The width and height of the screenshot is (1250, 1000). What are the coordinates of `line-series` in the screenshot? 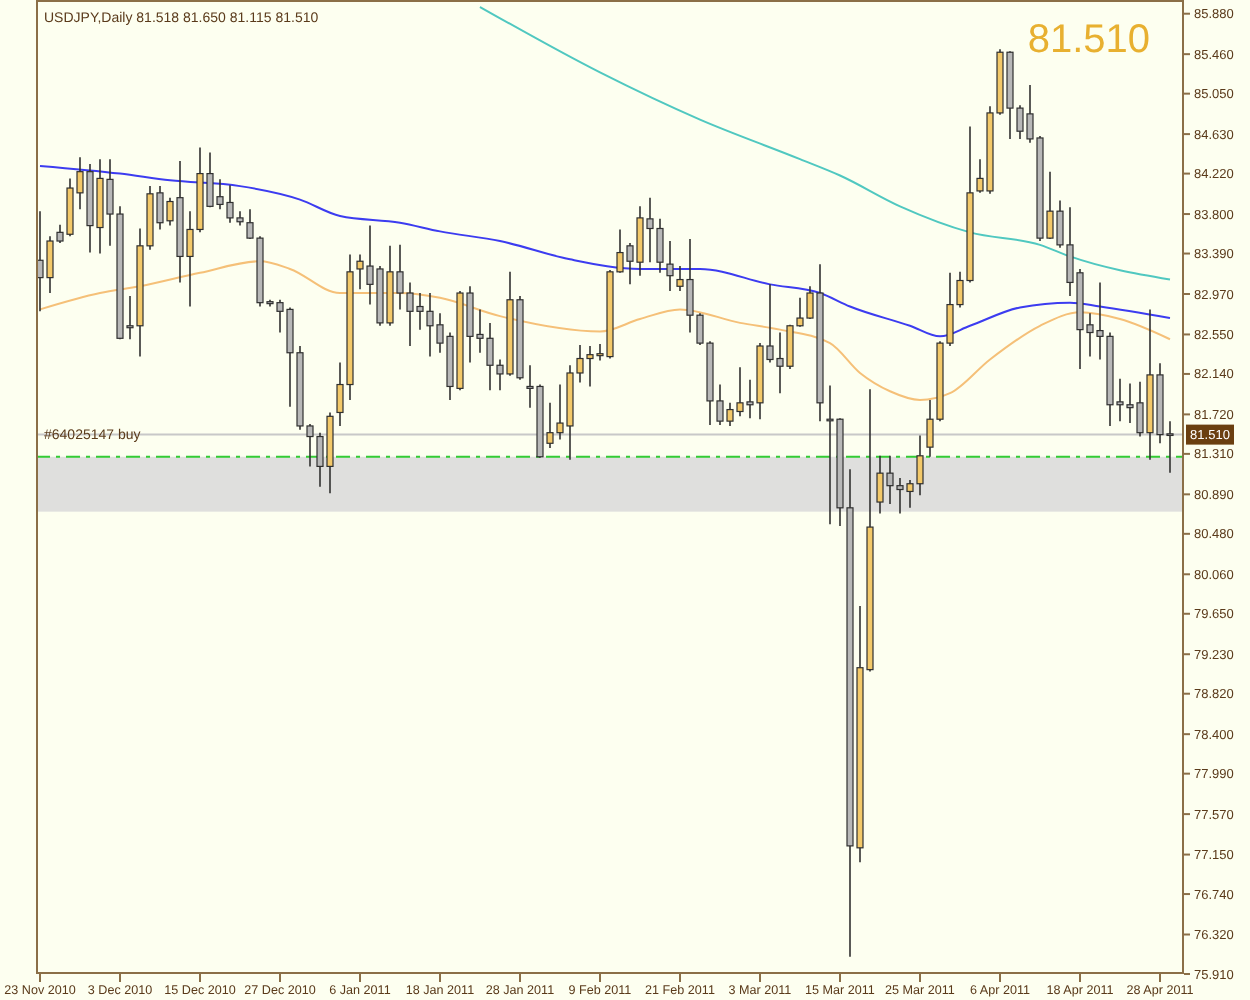 It's located at (605, 330).